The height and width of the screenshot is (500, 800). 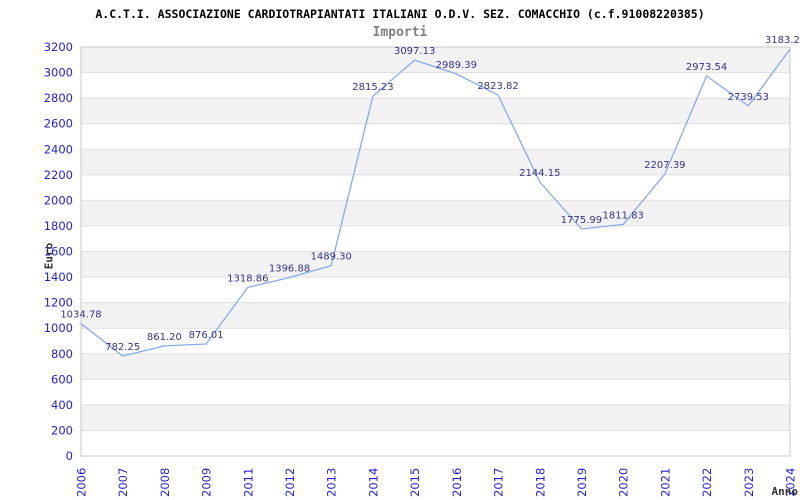 What do you see at coordinates (372, 87) in the screenshot?
I see `data-point-label: 2815.23` at bounding box center [372, 87].